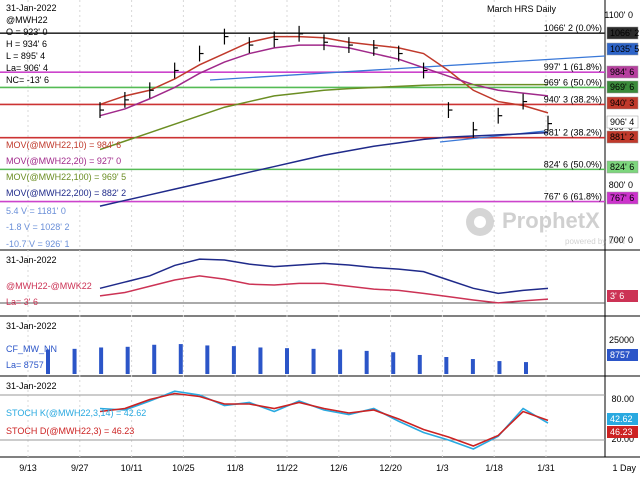 Image resolution: width=640 pixels, height=480 pixels. I want to click on x-label-2: 10/11, so click(132, 468).